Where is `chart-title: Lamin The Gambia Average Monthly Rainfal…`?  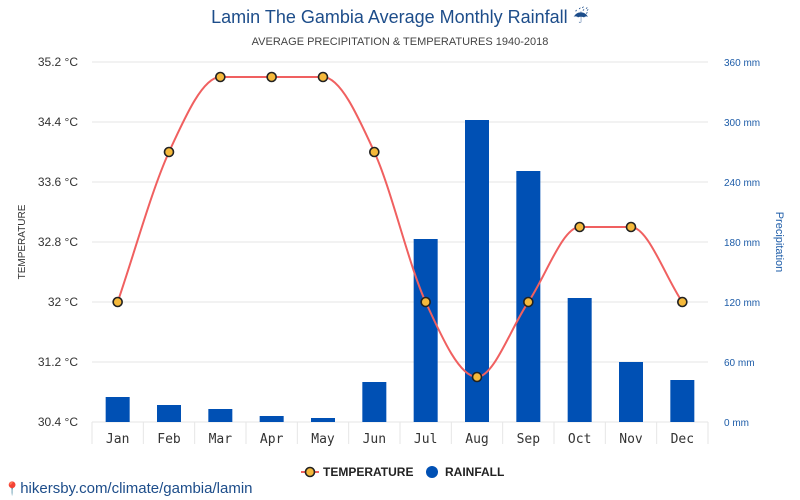
chart-title: Lamin The Gambia Average Monthly Rainfal… is located at coordinates (400, 17).